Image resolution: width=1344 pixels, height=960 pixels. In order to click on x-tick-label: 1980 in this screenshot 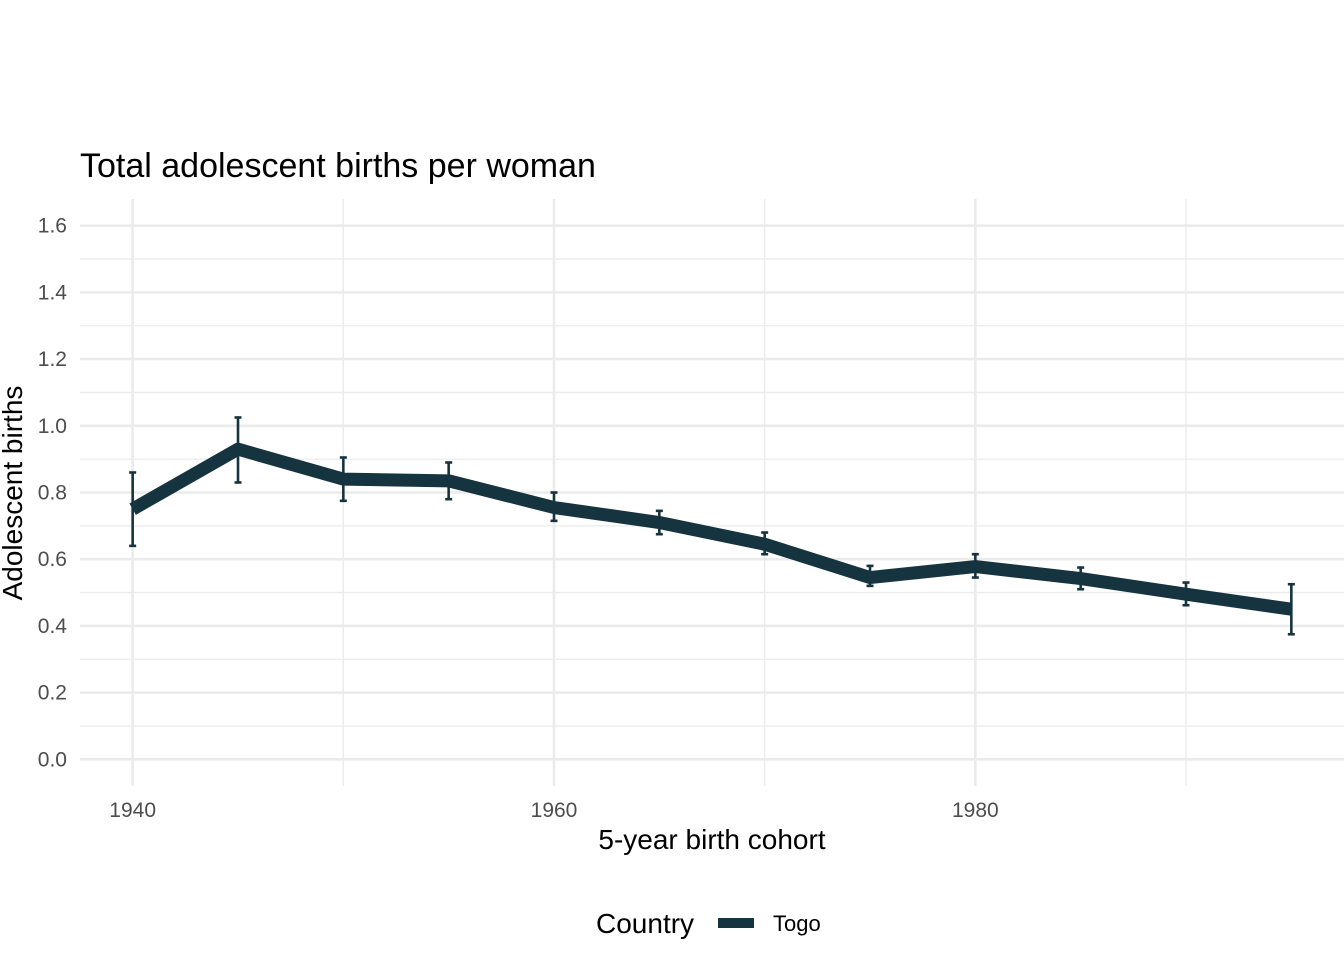, I will do `click(975, 810)`.